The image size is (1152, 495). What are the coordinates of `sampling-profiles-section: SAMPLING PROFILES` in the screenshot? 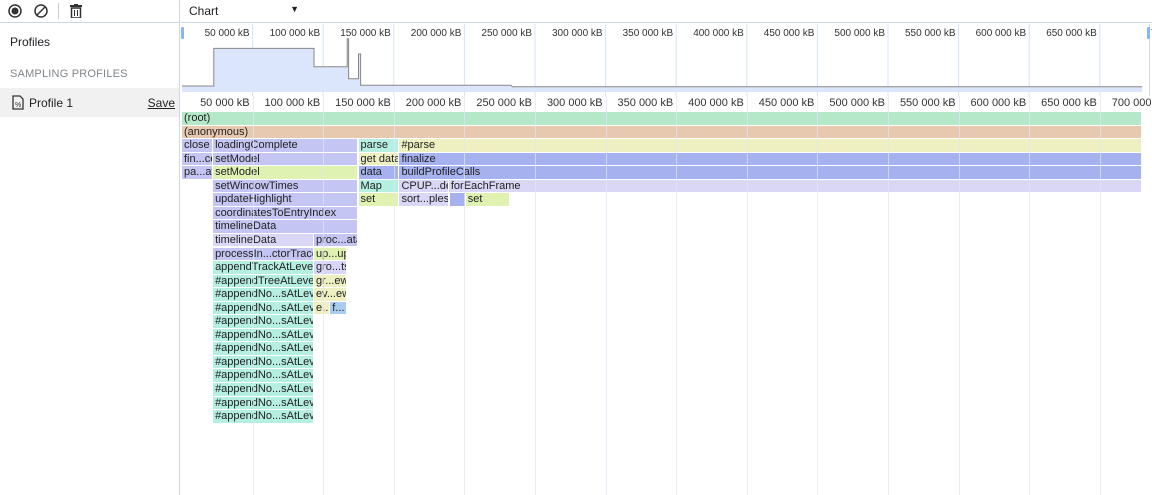 It's located at (69, 74).